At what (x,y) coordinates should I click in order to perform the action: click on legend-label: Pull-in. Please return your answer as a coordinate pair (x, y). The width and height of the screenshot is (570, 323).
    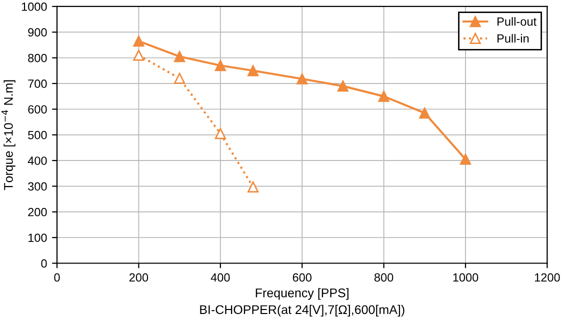
    Looking at the image, I should click on (513, 38).